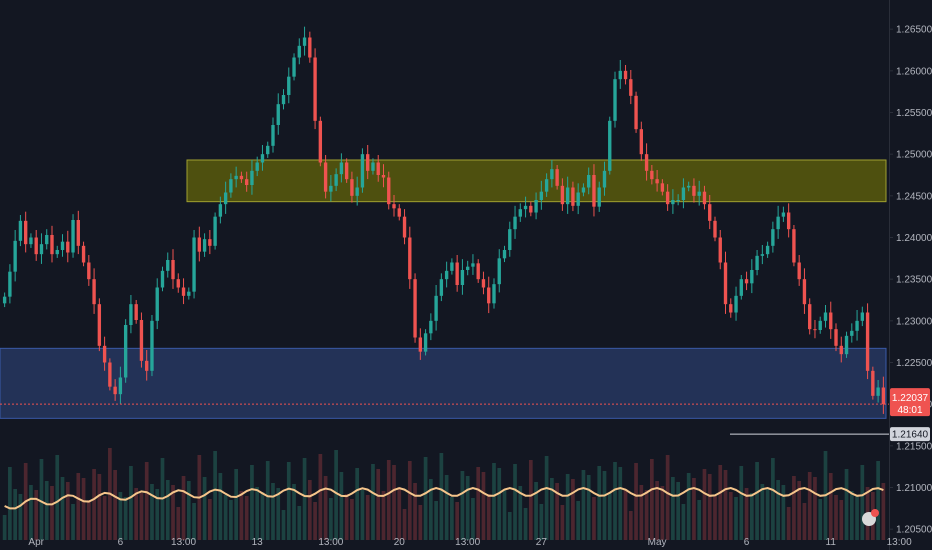 The image size is (932, 550). I want to click on y-tick-label: 1.23000, so click(914, 321).